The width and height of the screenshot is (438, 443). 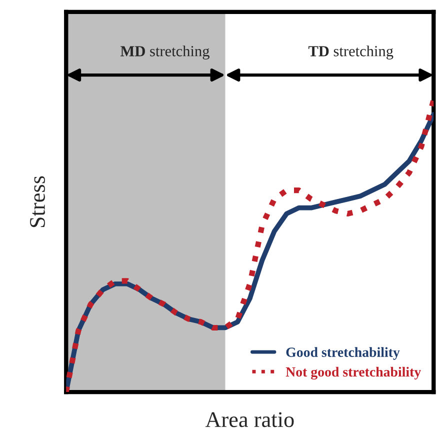 I want to click on text: TD stretching, so click(x=351, y=53).